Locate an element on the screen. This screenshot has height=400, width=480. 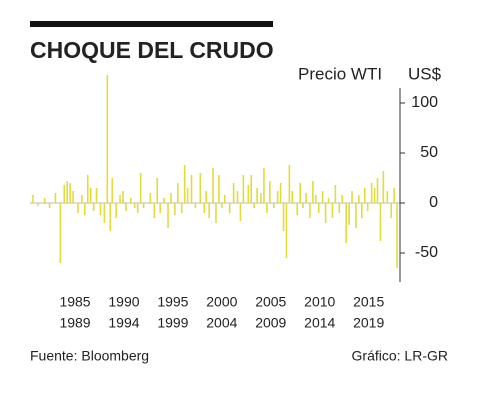
y-tick-label: 100 is located at coordinates (424, 102).